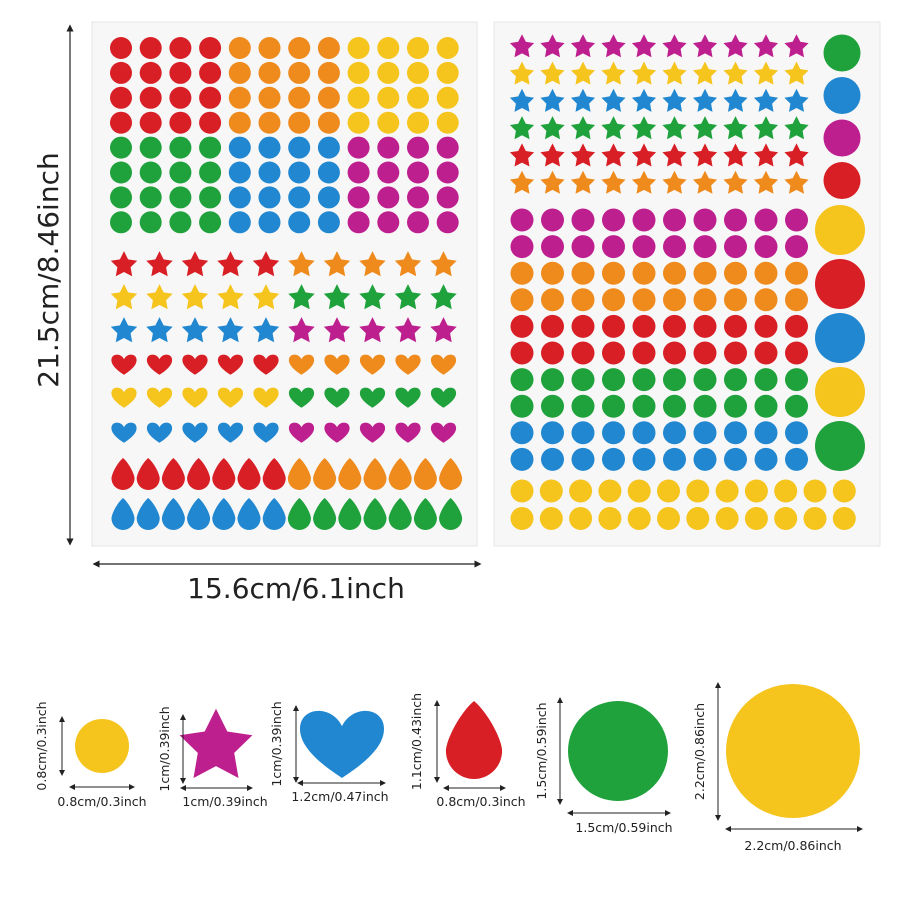  I want to click on legend-height-label: 1.5cm/0.59inch, so click(541, 750).